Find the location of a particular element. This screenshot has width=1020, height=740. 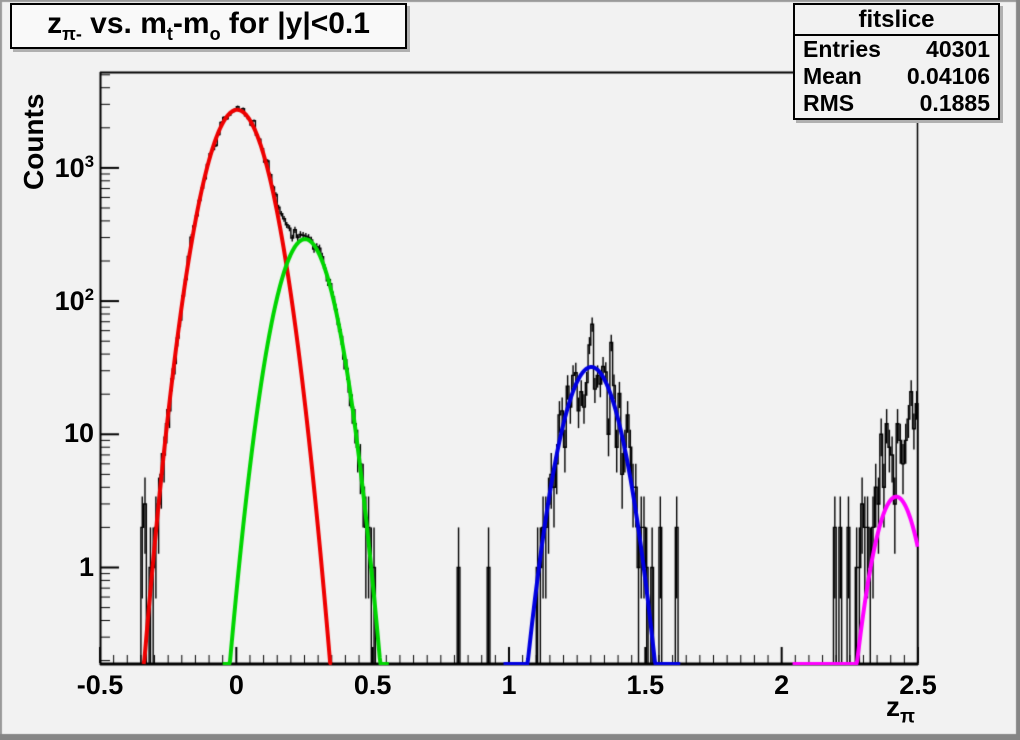

y-tick-label: 10³ is located at coordinates (74, 167).